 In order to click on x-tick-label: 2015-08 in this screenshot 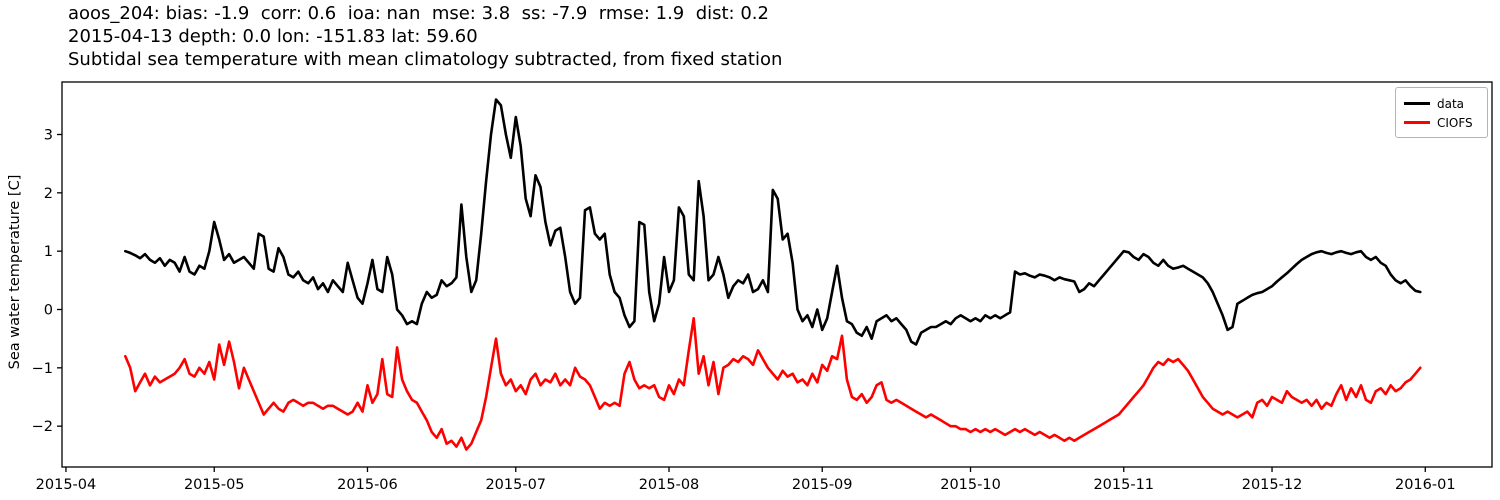, I will do `click(669, 485)`.